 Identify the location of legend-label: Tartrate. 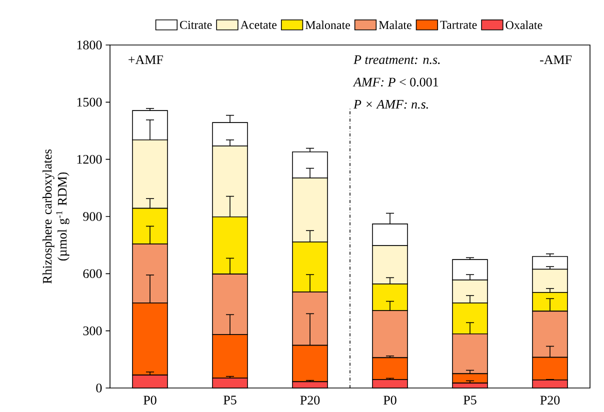
(458, 24).